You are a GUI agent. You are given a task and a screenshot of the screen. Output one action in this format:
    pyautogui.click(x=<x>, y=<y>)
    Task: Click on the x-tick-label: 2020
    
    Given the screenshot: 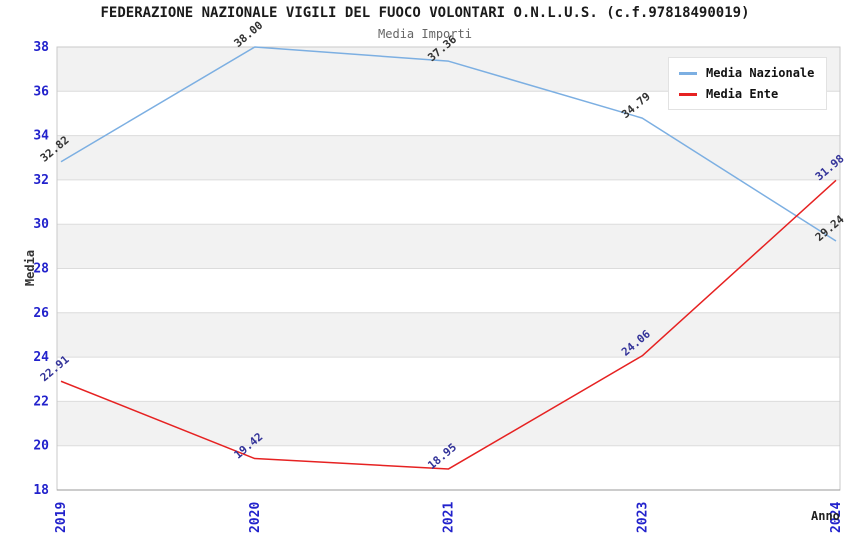 What is the action you would take?
    pyautogui.click(x=255, y=517)
    